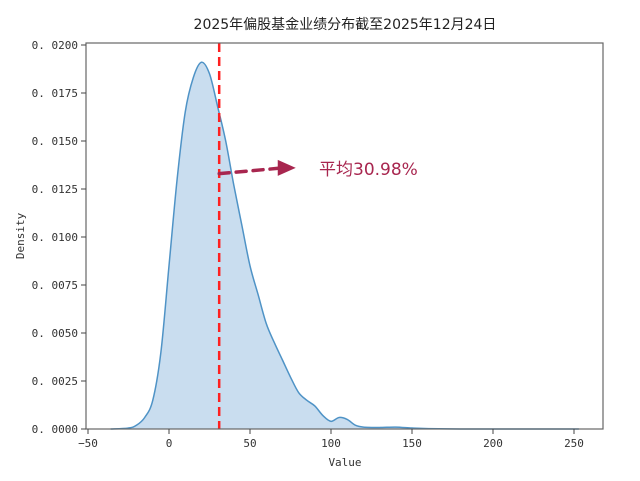 This screenshot has height=481, width=640. What do you see at coordinates (249, 443) in the screenshot?
I see `x-tick-label: 50` at bounding box center [249, 443].